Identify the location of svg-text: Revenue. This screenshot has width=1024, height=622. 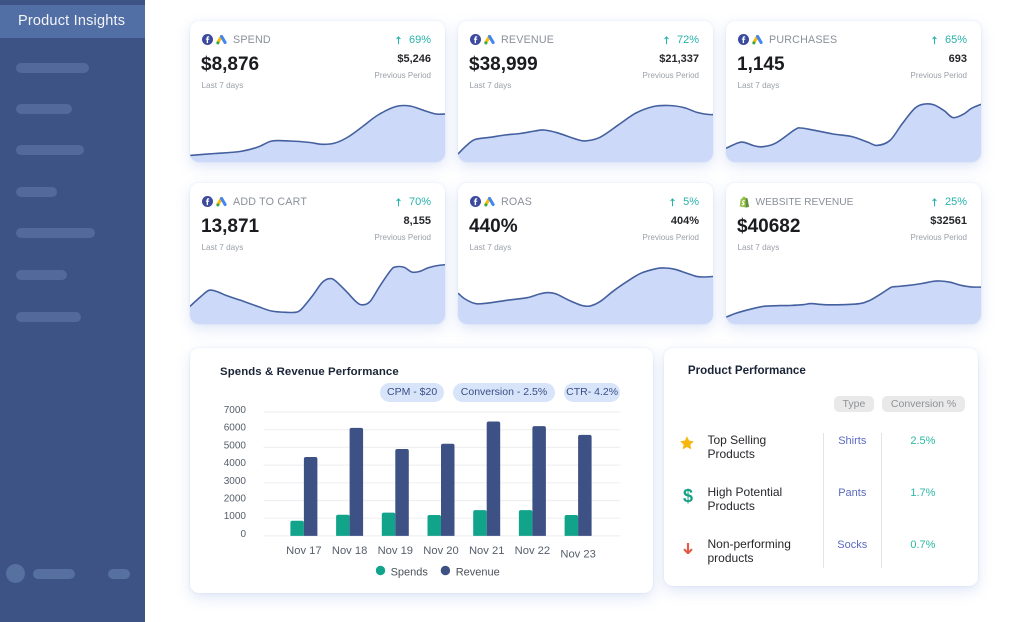
(478, 573).